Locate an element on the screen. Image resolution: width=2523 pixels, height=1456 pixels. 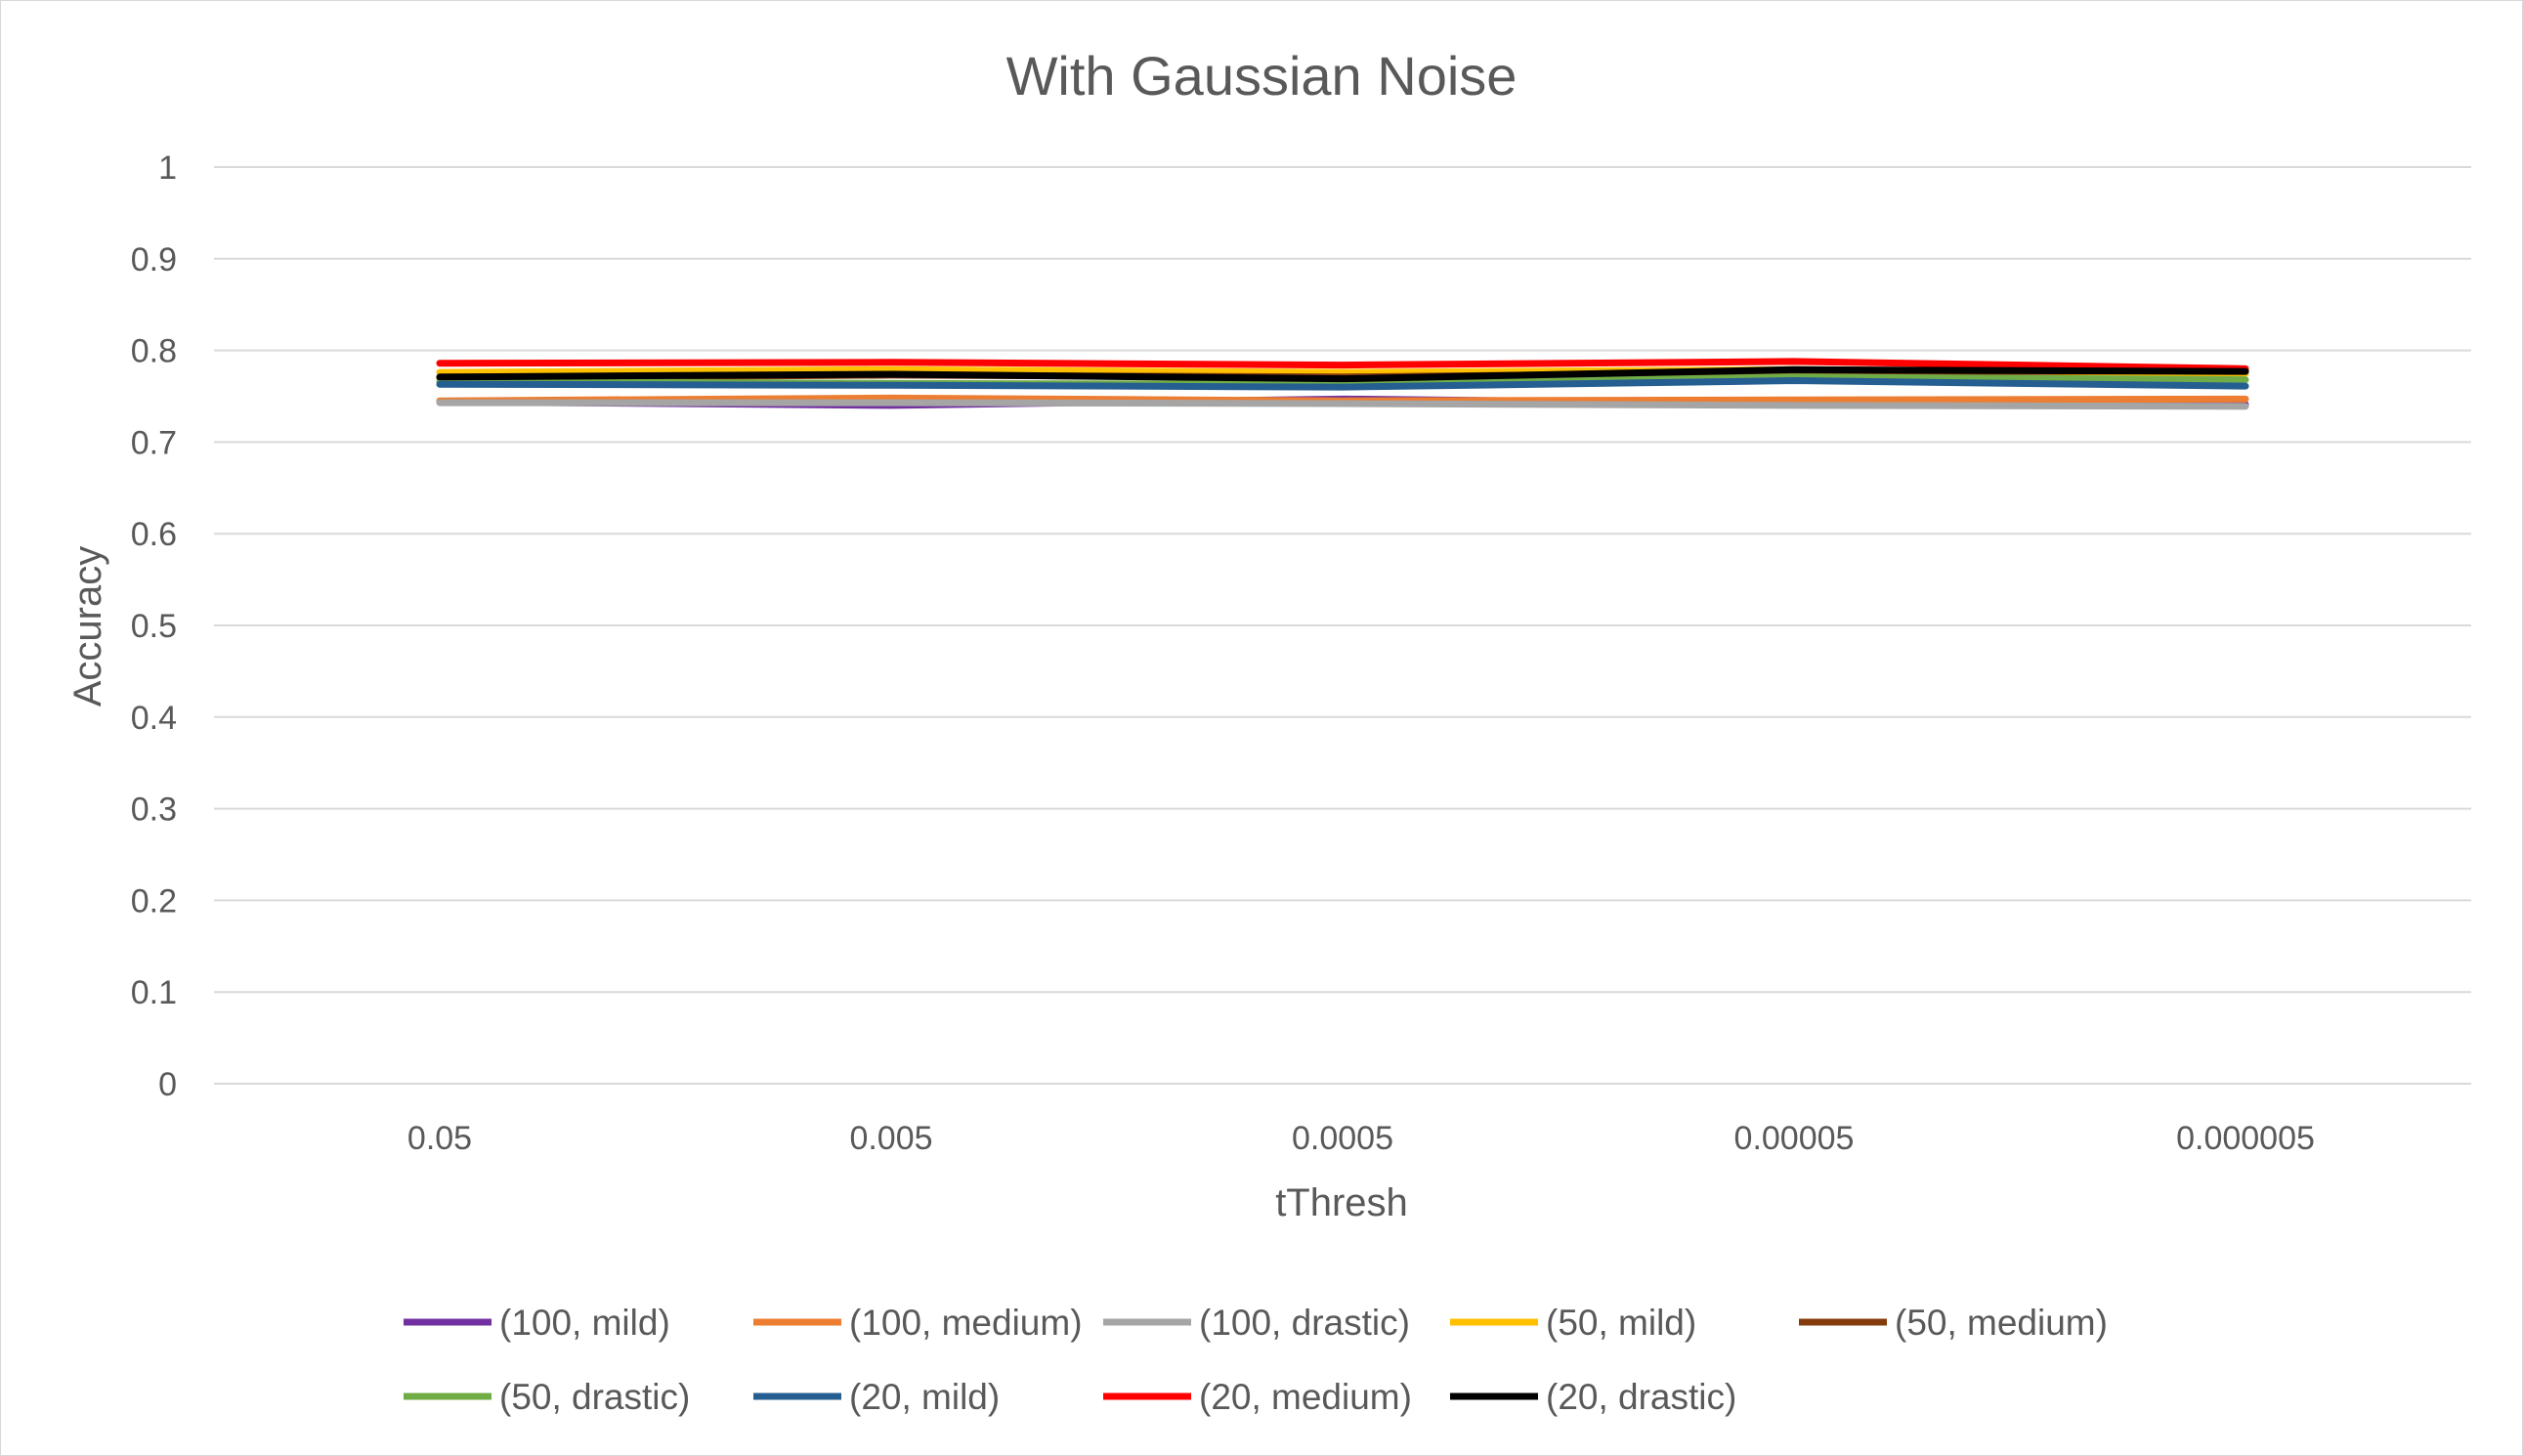
y-tick-label: 0.4 is located at coordinates (154, 718).